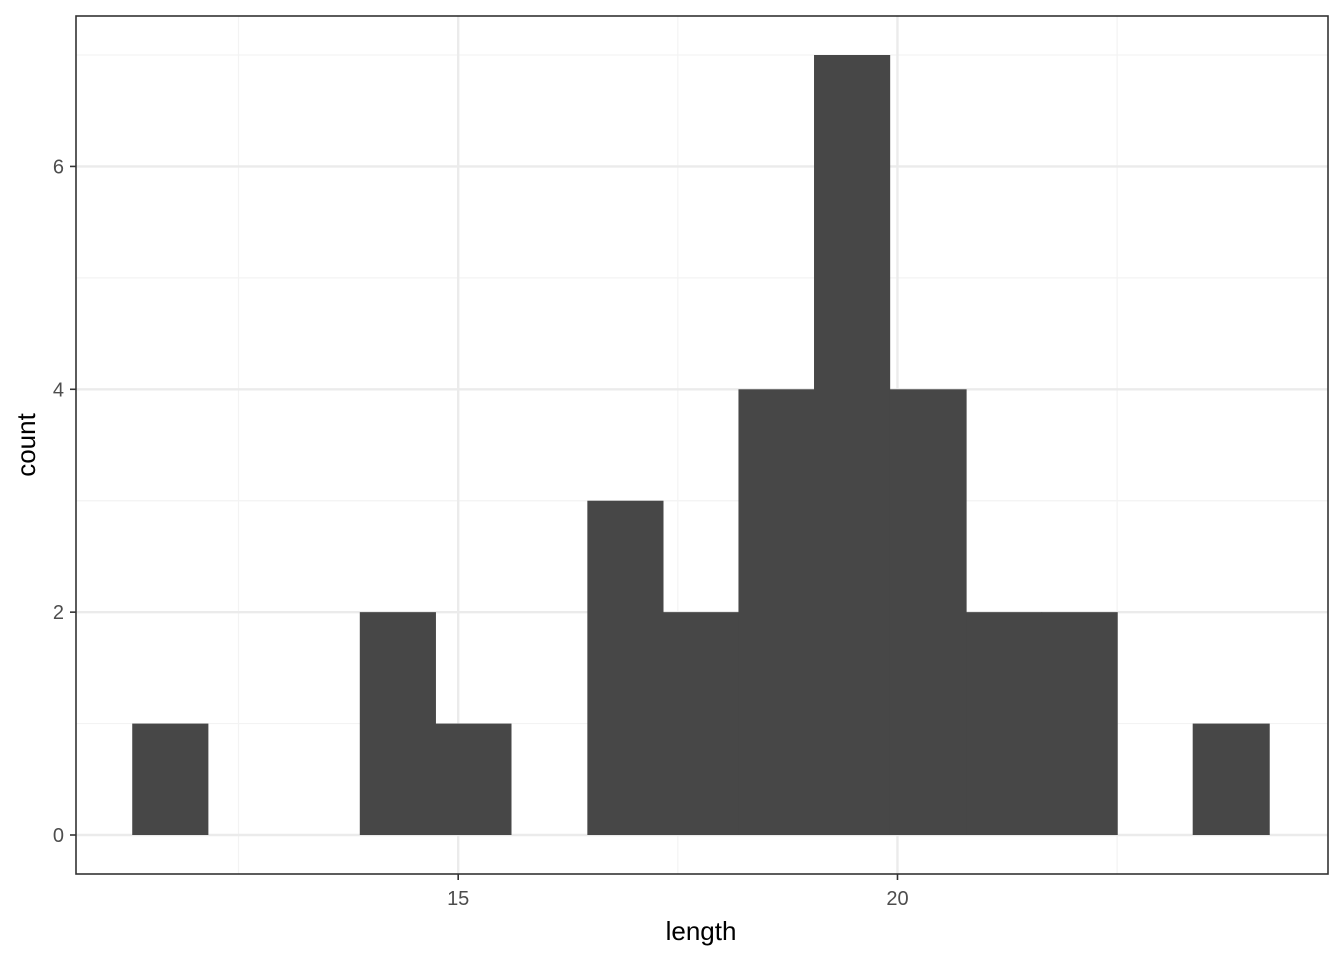 The image size is (1344, 960). I want to click on y-tick-label: 6, so click(58, 167).